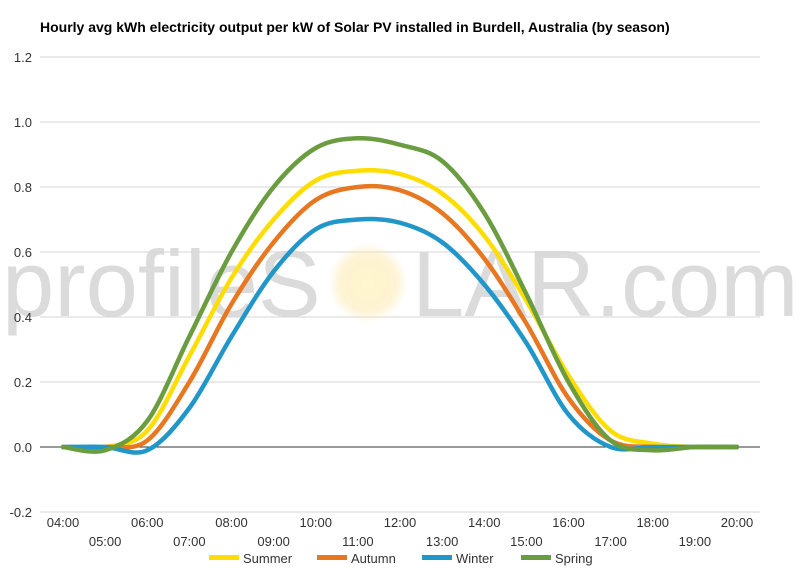 The height and width of the screenshot is (570, 800). I want to click on legend-label-summer: Summer, so click(268, 558).